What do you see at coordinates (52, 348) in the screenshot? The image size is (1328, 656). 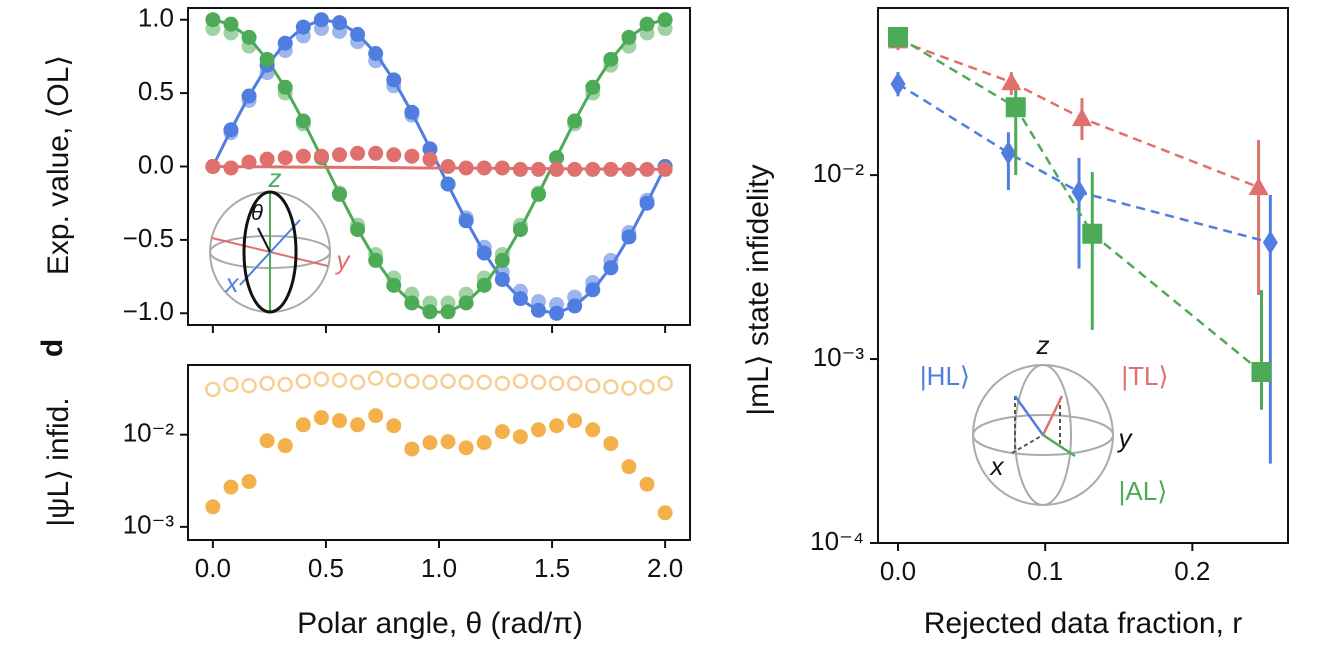 I see `panel-label: d` at bounding box center [52, 348].